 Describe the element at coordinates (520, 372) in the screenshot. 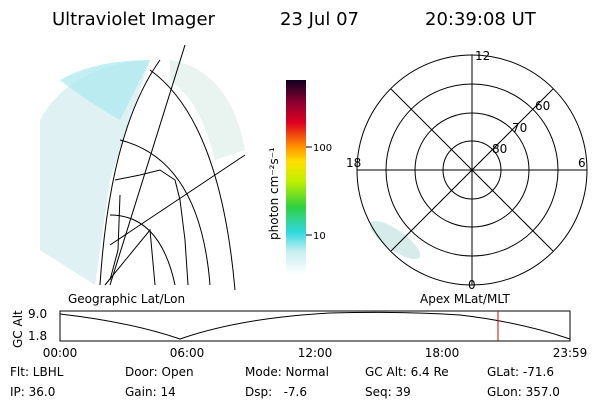

I see `status-field: GLat: -71.6` at that location.